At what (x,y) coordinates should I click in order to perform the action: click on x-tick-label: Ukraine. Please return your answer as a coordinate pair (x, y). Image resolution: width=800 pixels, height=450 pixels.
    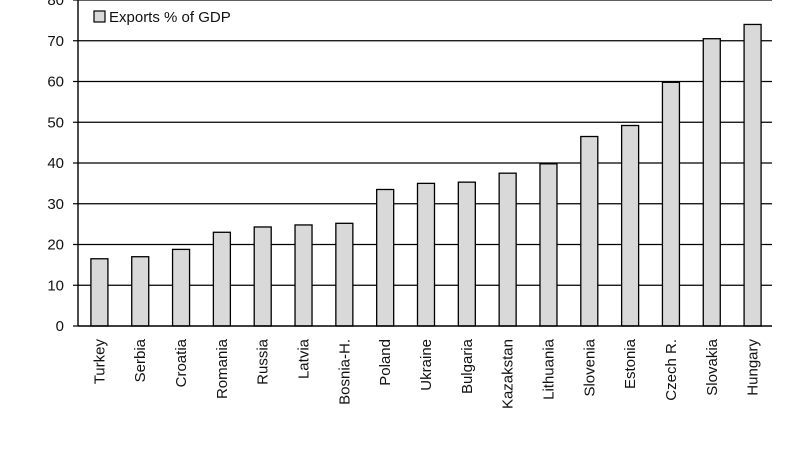
    Looking at the image, I should click on (426, 365).